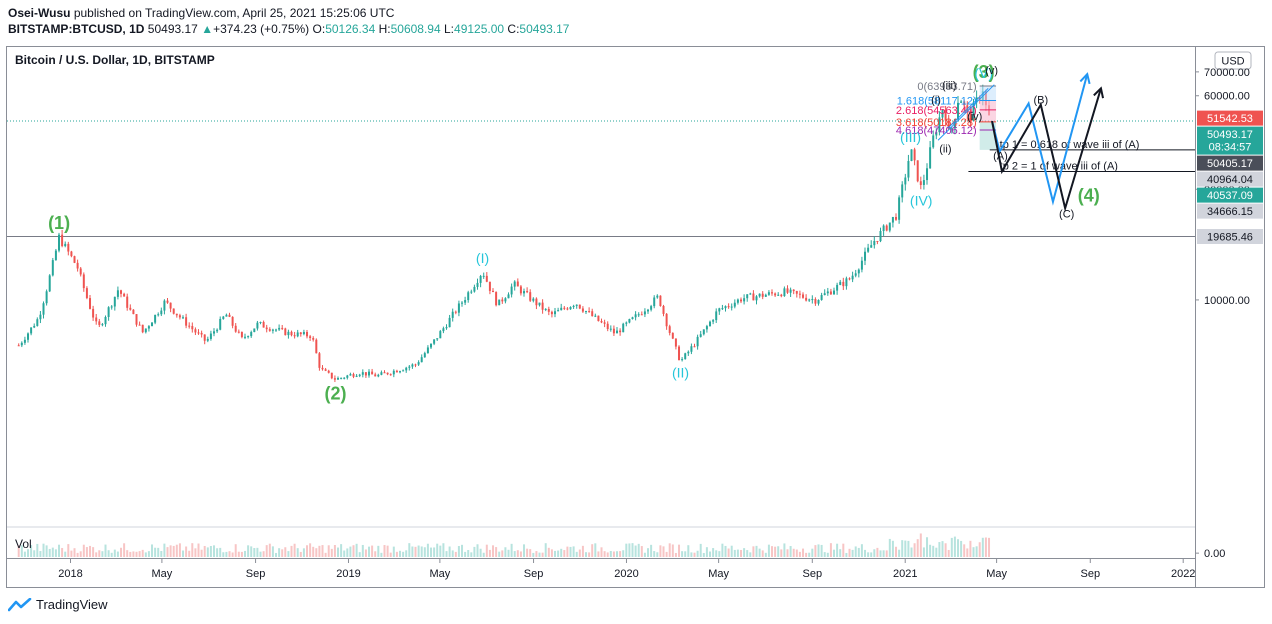 This screenshot has height=624, width=1272. What do you see at coordinates (348, 574) in the screenshot?
I see `x-tick-label: 2019` at bounding box center [348, 574].